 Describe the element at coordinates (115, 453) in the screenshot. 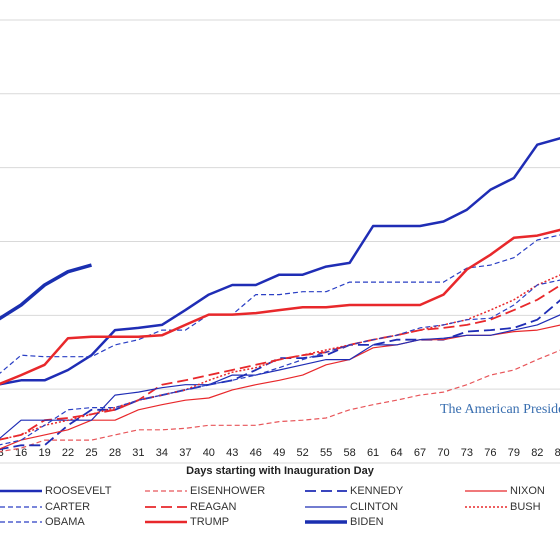

I see `x-tick-label: 28` at that location.